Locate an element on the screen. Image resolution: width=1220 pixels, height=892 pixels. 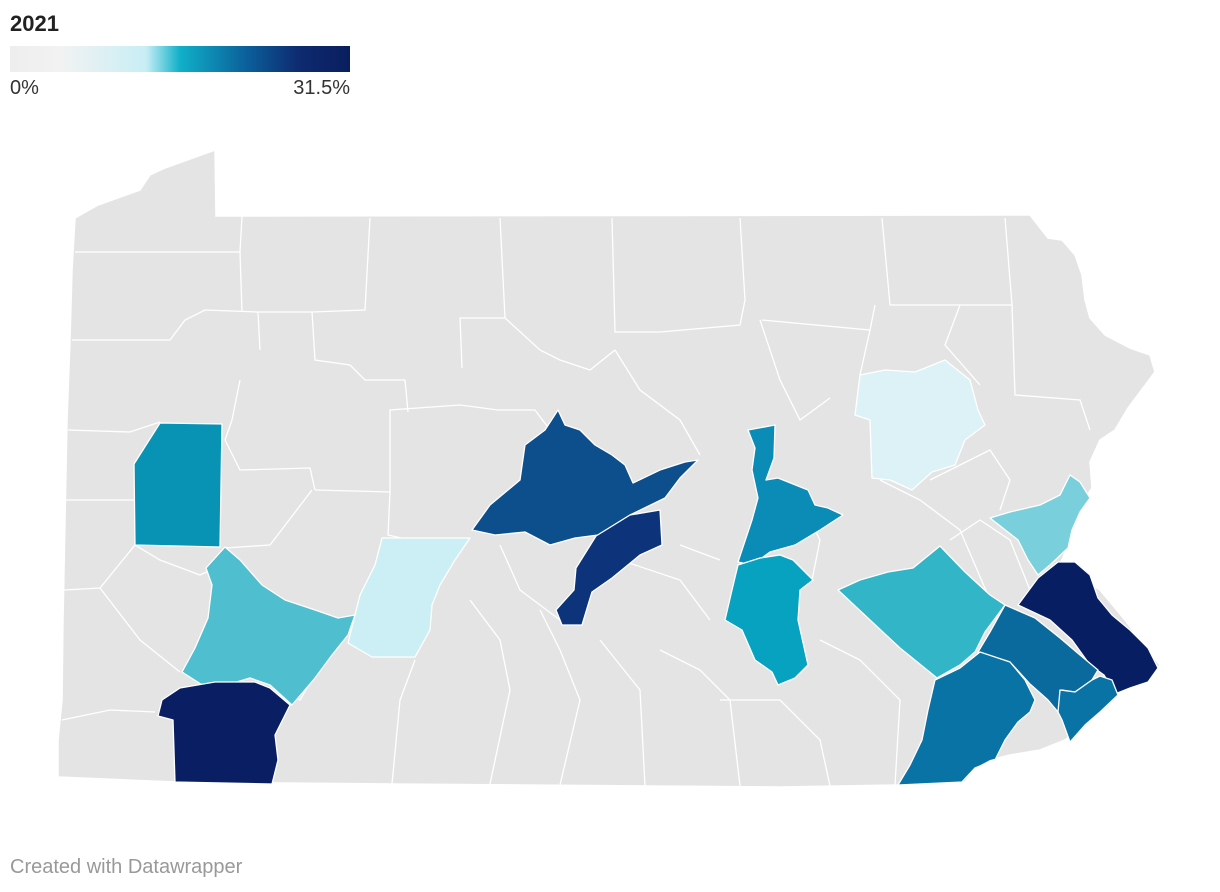
legend-title: 2021 is located at coordinates (34, 23).